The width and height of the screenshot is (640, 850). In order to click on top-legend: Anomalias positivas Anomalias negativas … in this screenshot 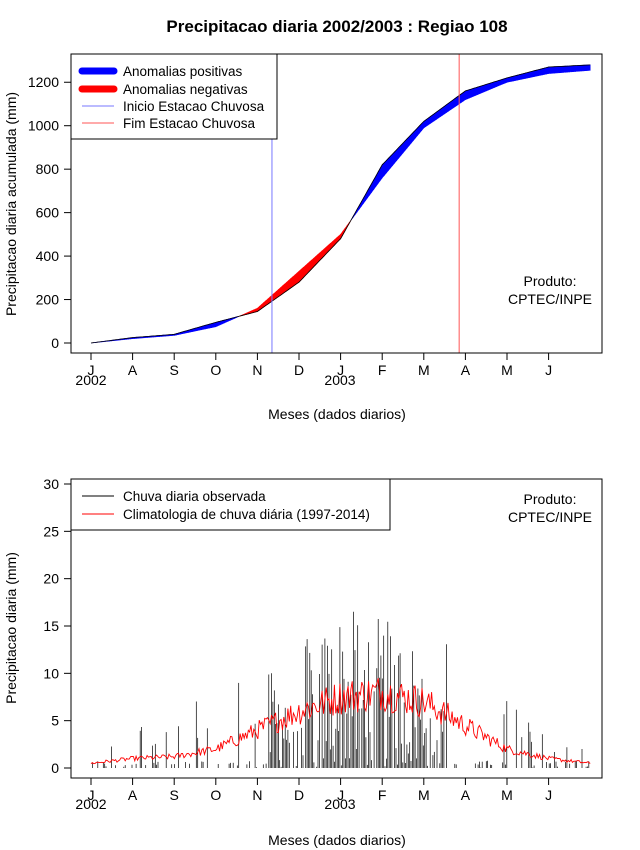, I will do `click(174, 96)`.